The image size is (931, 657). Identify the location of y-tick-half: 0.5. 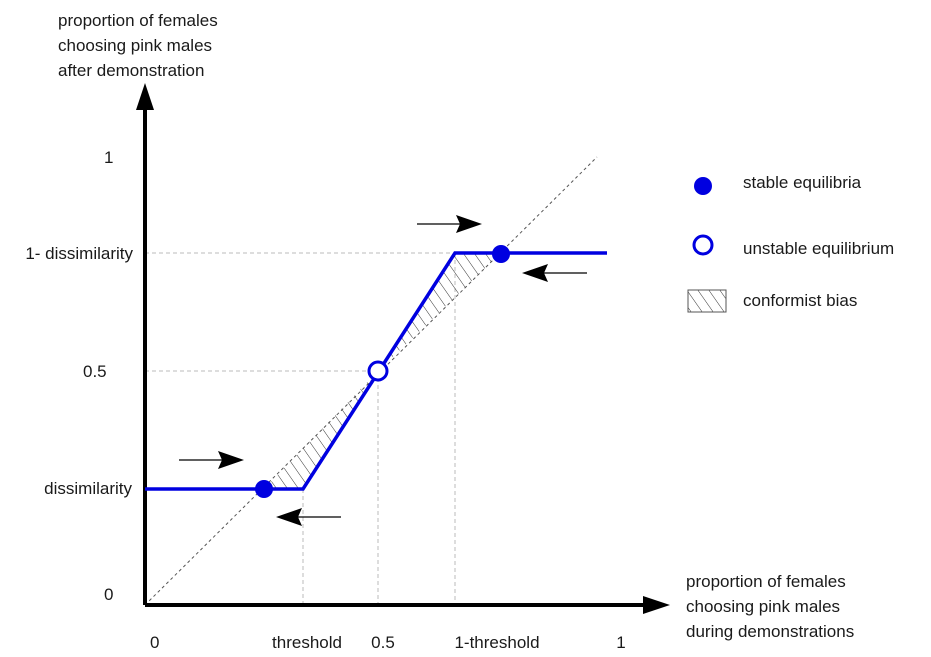
(95, 371).